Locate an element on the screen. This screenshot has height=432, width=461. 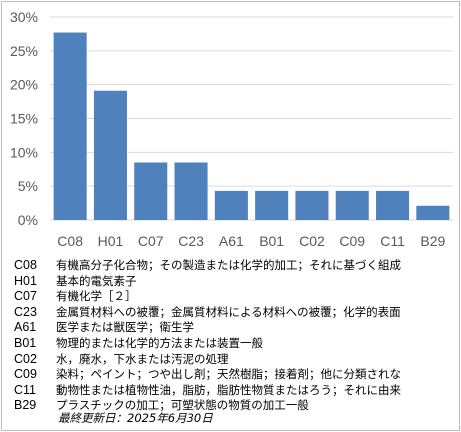
legend-desc: 有機高分子化合物；その製造または化学的加工；それに基づく組成 is located at coordinates (228, 265).